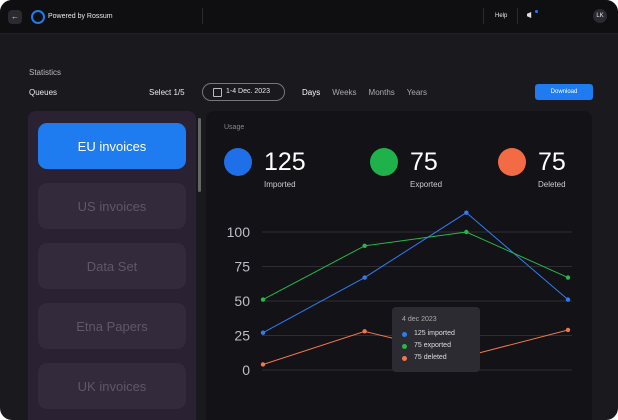  I want to click on tab: Days, so click(311, 92).